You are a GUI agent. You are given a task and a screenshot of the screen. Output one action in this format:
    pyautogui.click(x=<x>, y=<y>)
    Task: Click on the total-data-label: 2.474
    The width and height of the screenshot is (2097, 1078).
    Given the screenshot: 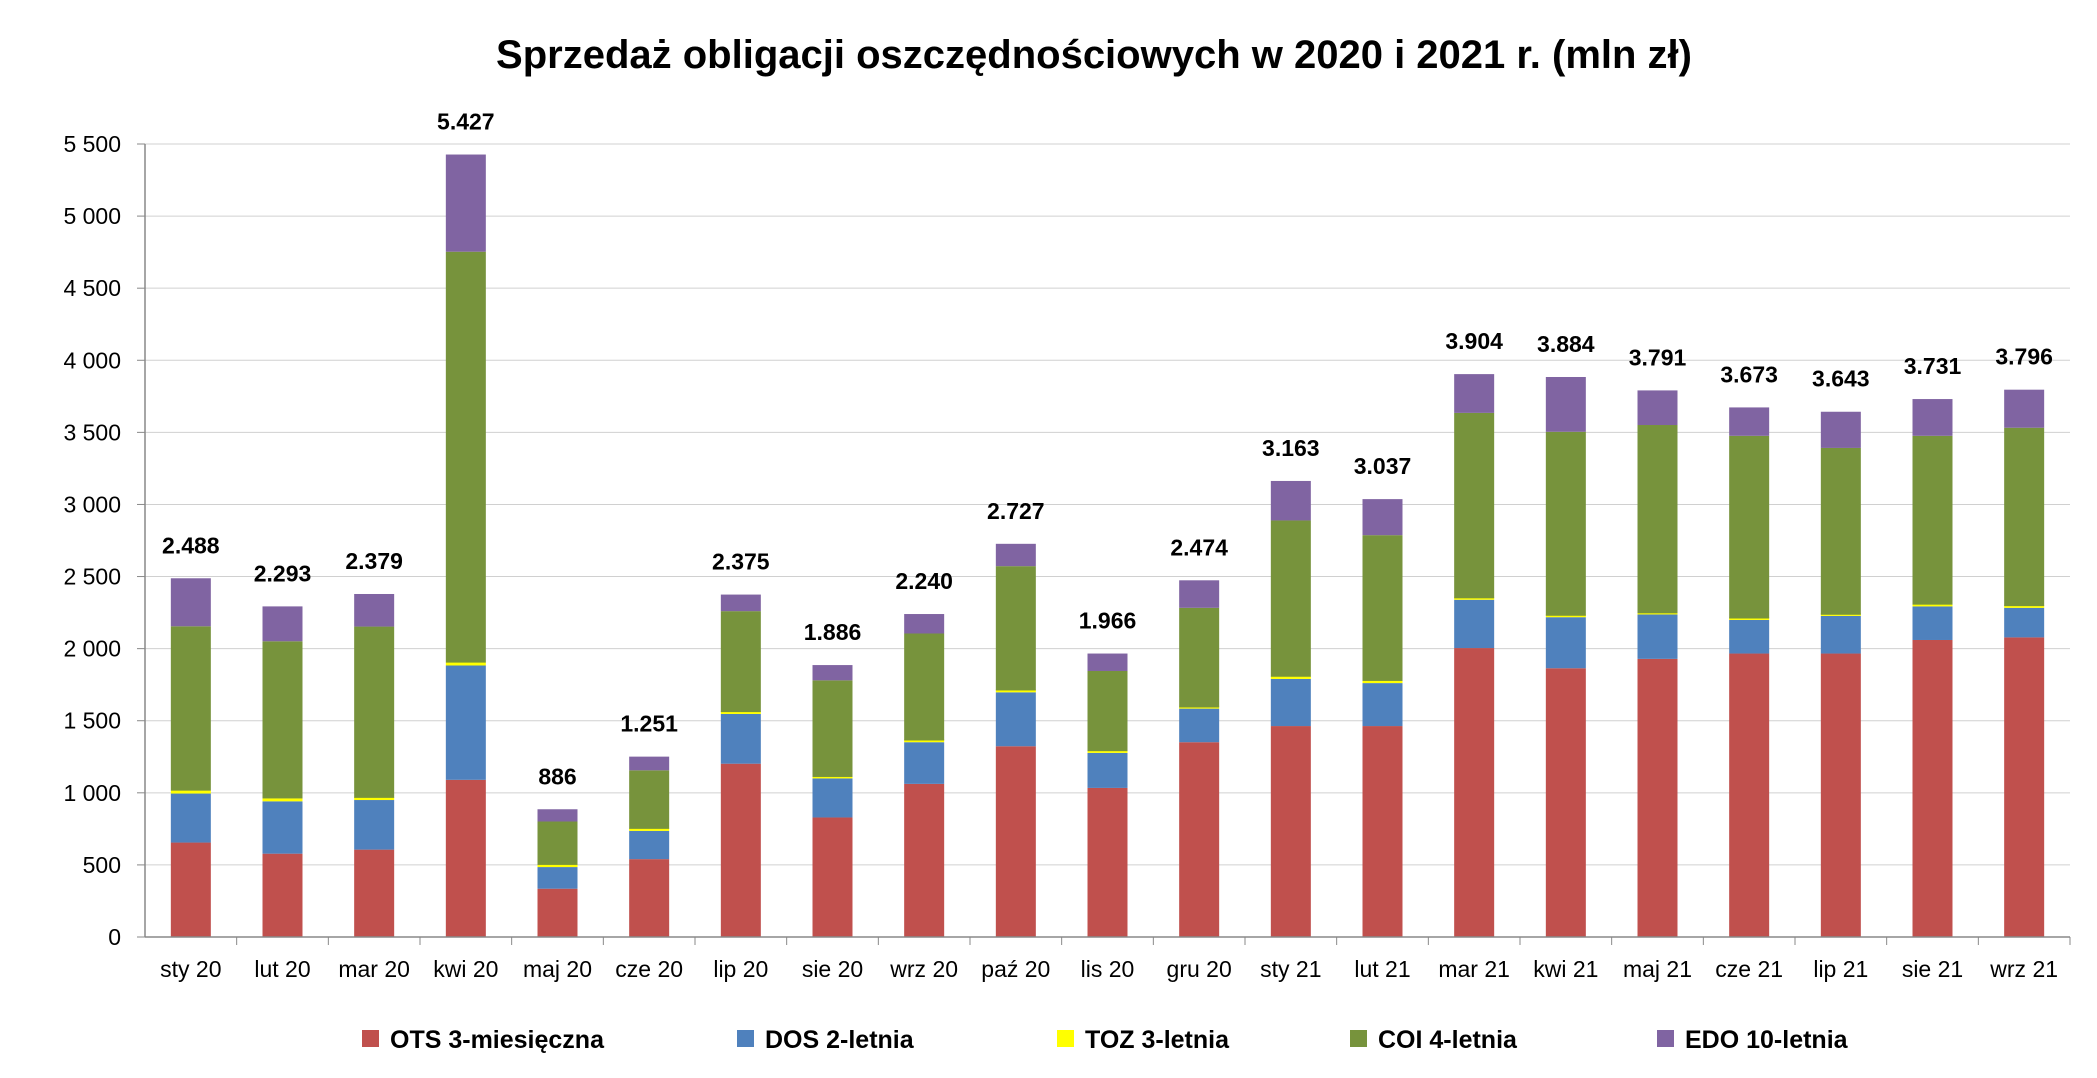 What is the action you would take?
    pyautogui.click(x=1199, y=547)
    